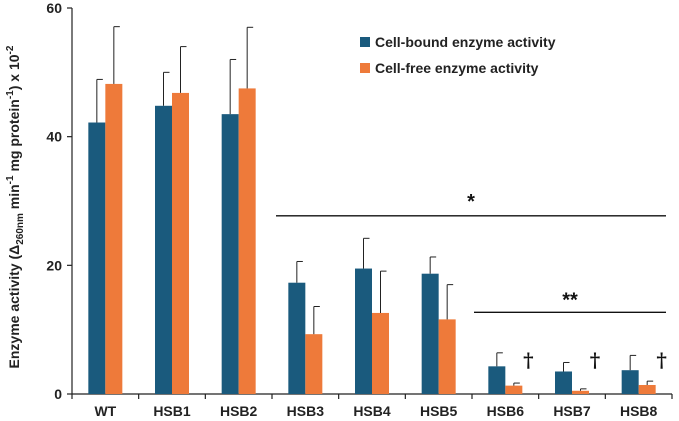  I want to click on x-tick-labels: WT HSB1 HSB2 HSB3 HSB4 HSB5 HSB6 HSB7 HSB8, so click(375, 411).